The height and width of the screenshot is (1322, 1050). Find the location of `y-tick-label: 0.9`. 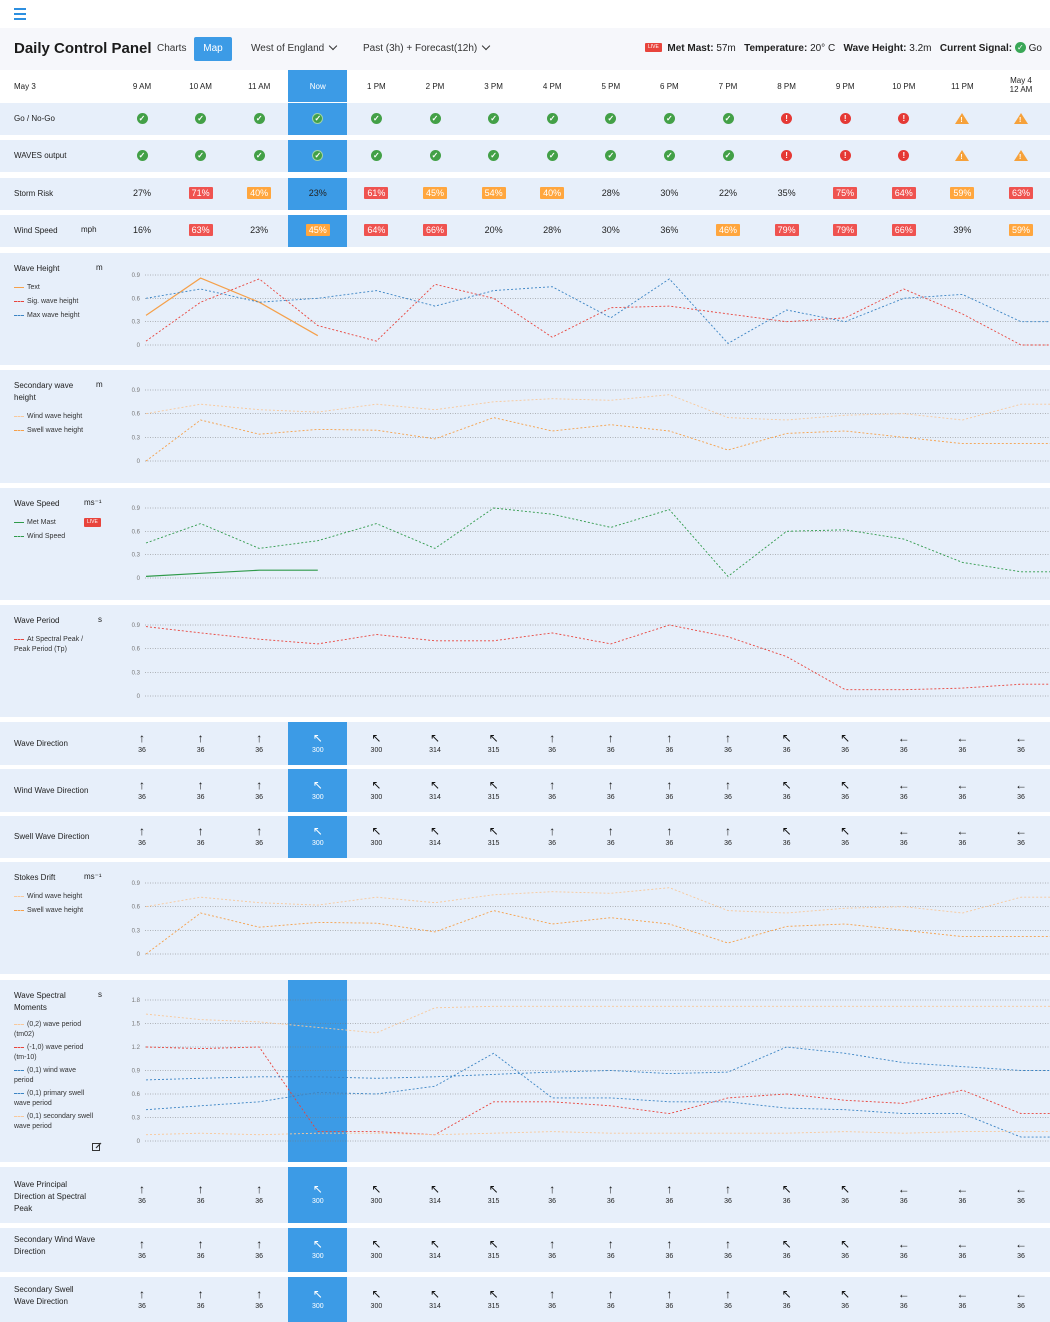

y-tick-label: 0.9 is located at coordinates (136, 884).